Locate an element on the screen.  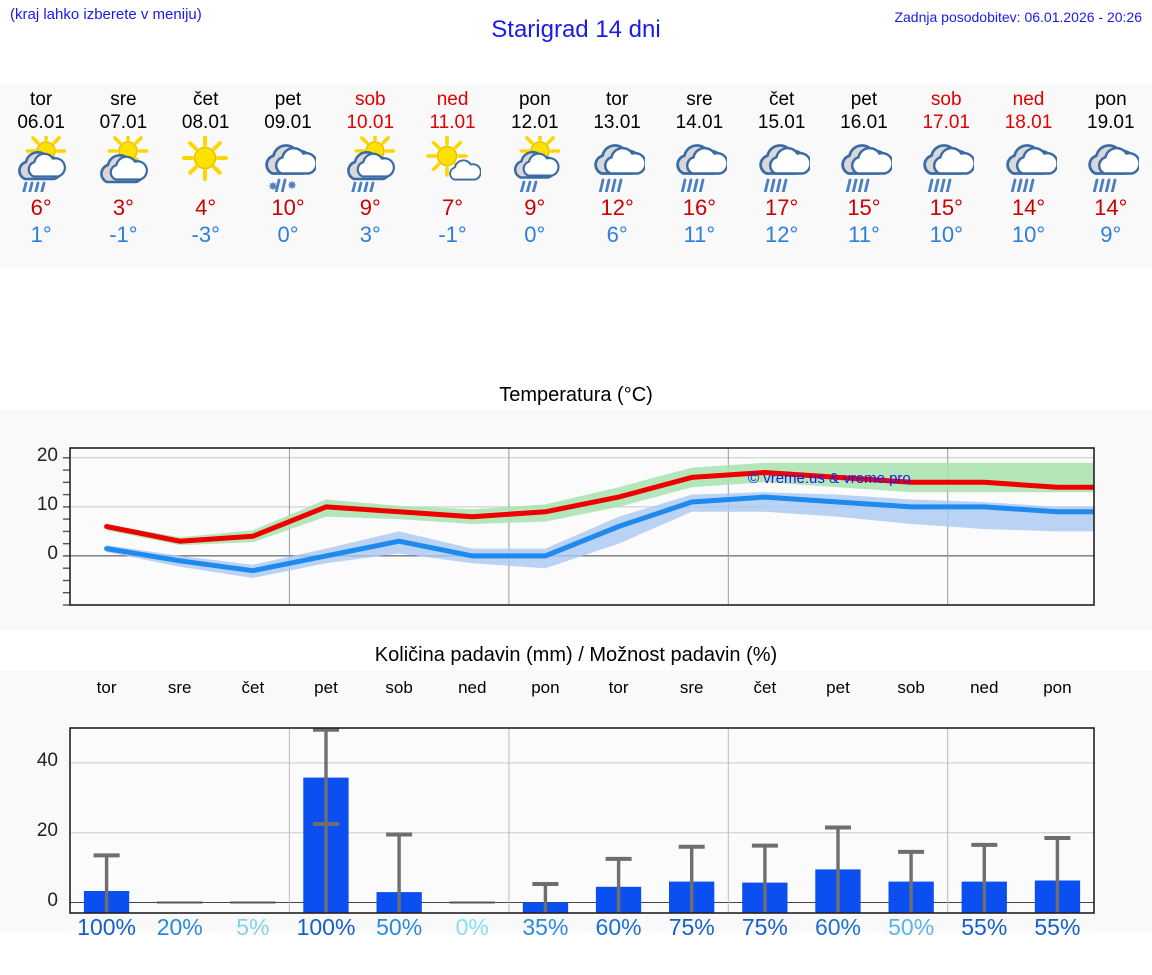
day-column: čet 15.01 17° 12° is located at coordinates (782, 176).